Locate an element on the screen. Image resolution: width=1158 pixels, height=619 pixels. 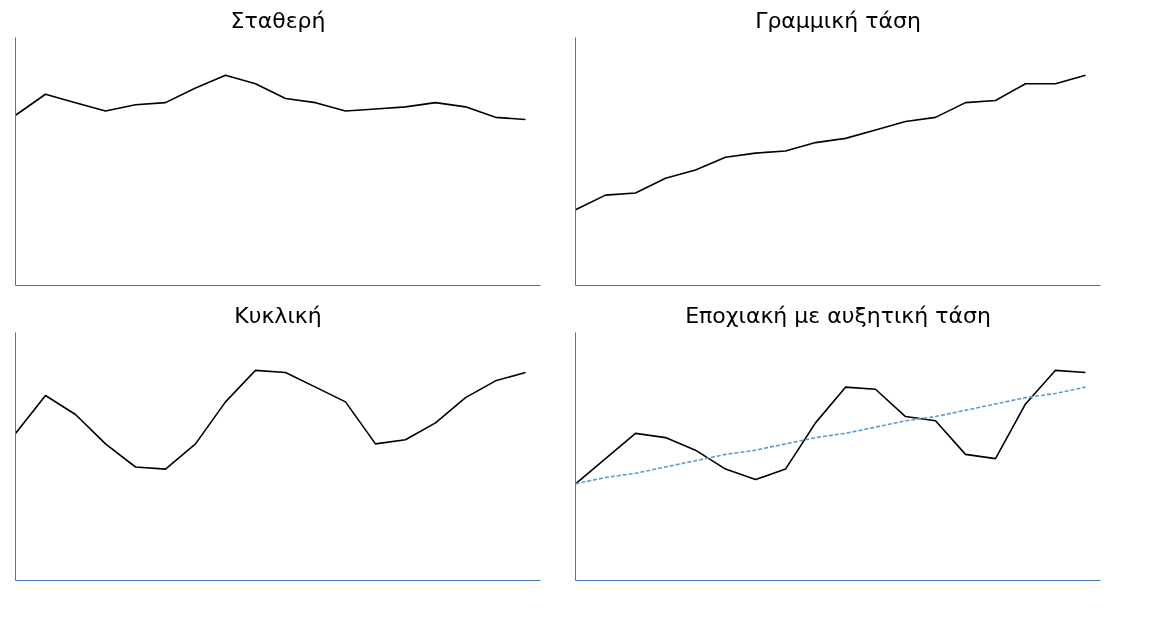
chart-title: Γραμμική τάση is located at coordinates (838, 20).